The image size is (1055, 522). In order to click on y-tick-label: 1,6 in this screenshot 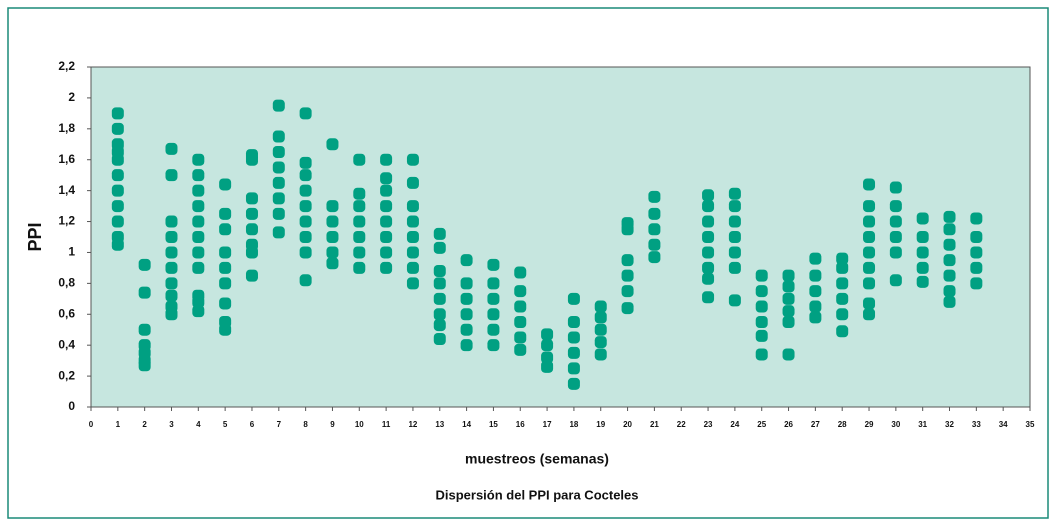, I will do `click(66, 159)`.